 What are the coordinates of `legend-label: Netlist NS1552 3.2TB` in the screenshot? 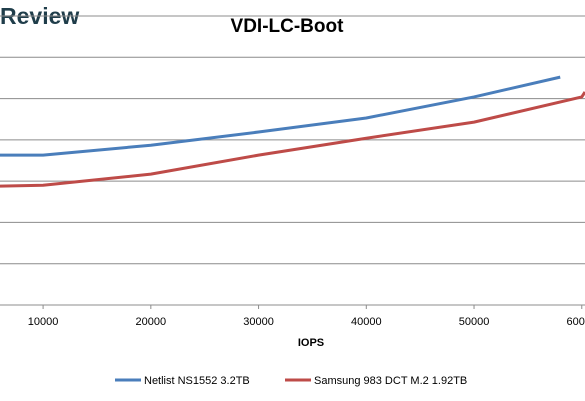 It's located at (197, 381).